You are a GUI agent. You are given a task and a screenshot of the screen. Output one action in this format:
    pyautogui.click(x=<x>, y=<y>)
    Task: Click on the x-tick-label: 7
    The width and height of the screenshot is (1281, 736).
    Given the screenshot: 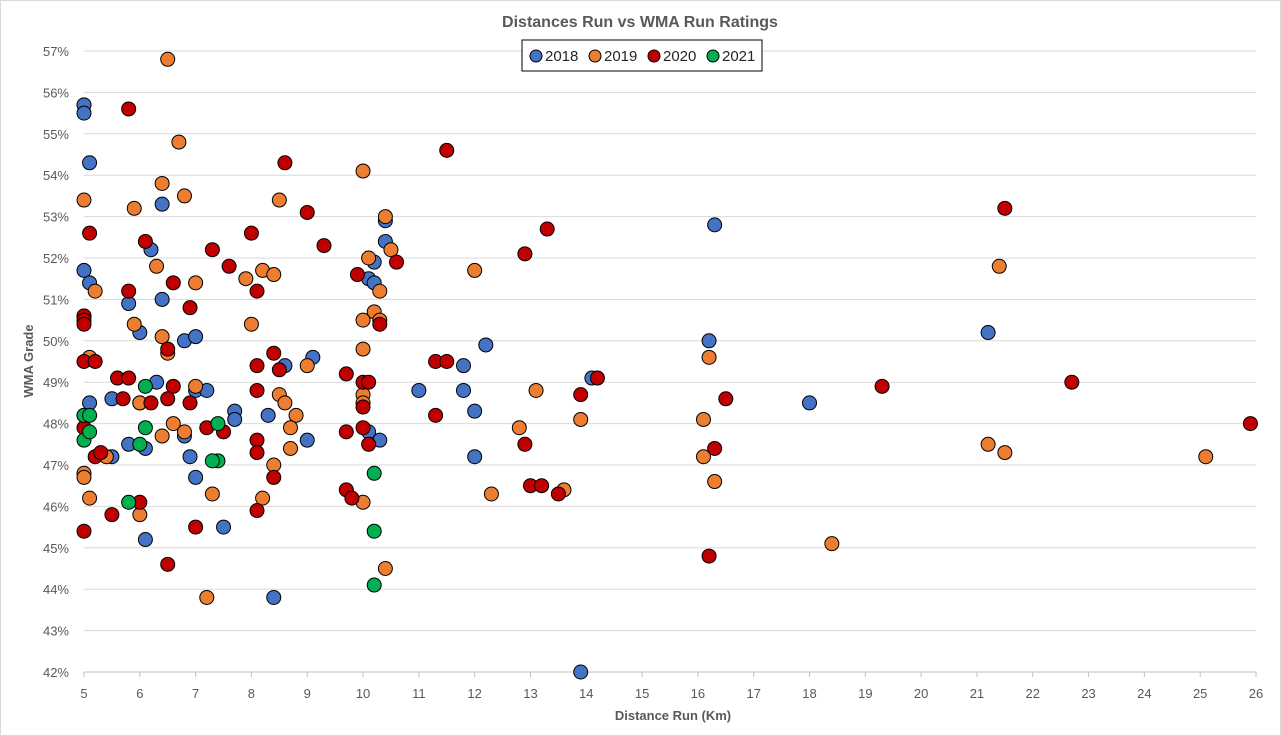 What is the action you would take?
    pyautogui.click(x=195, y=693)
    